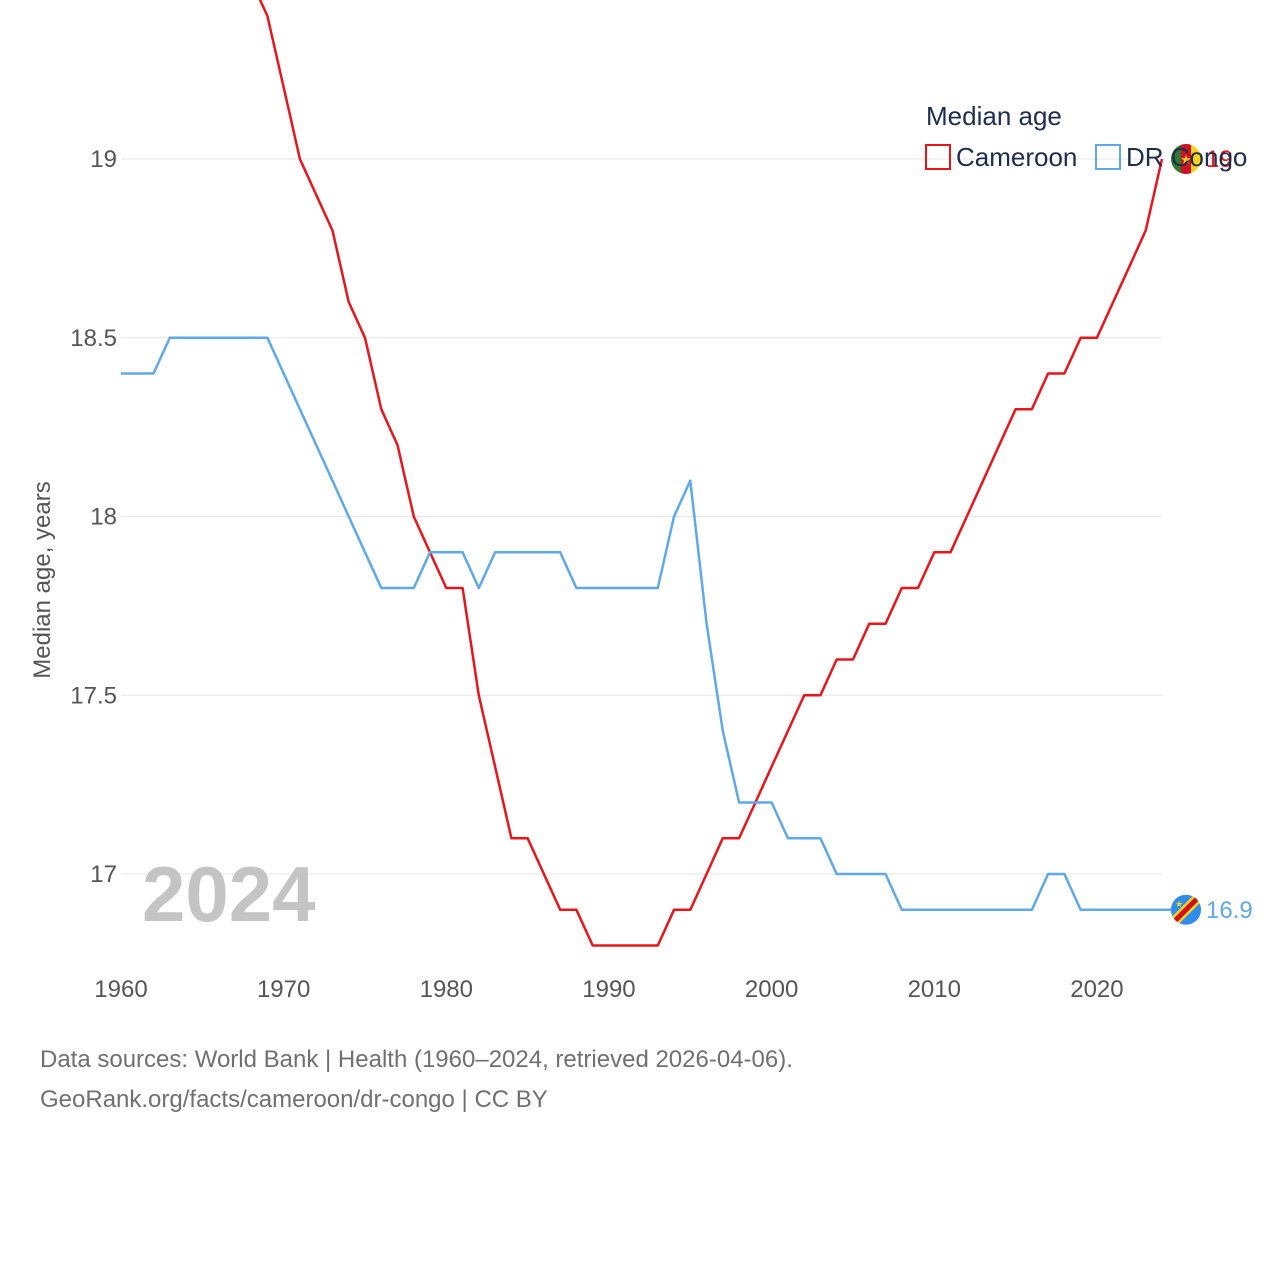 This screenshot has width=1280, height=1280. Describe the element at coordinates (1096, 989) in the screenshot. I see `x-tick-label: 2020` at that location.